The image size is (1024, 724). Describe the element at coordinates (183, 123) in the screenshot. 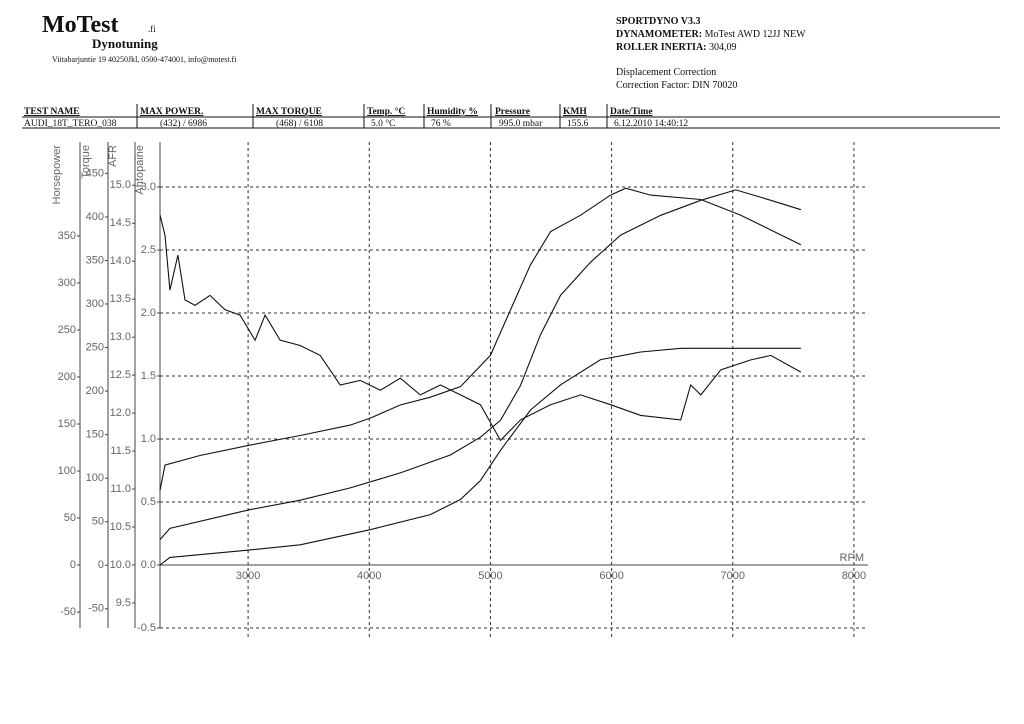

I see `table-cell: (432) / 6986` at that location.